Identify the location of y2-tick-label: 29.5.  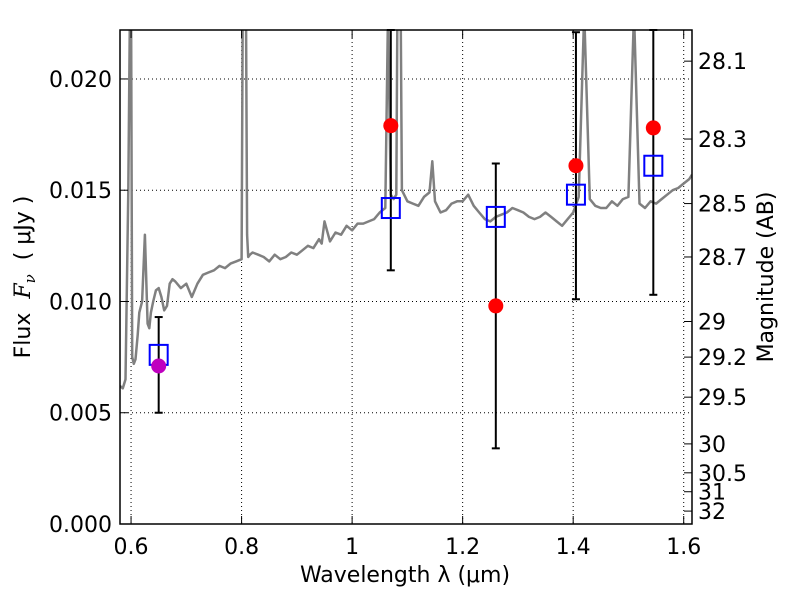
(722, 398).